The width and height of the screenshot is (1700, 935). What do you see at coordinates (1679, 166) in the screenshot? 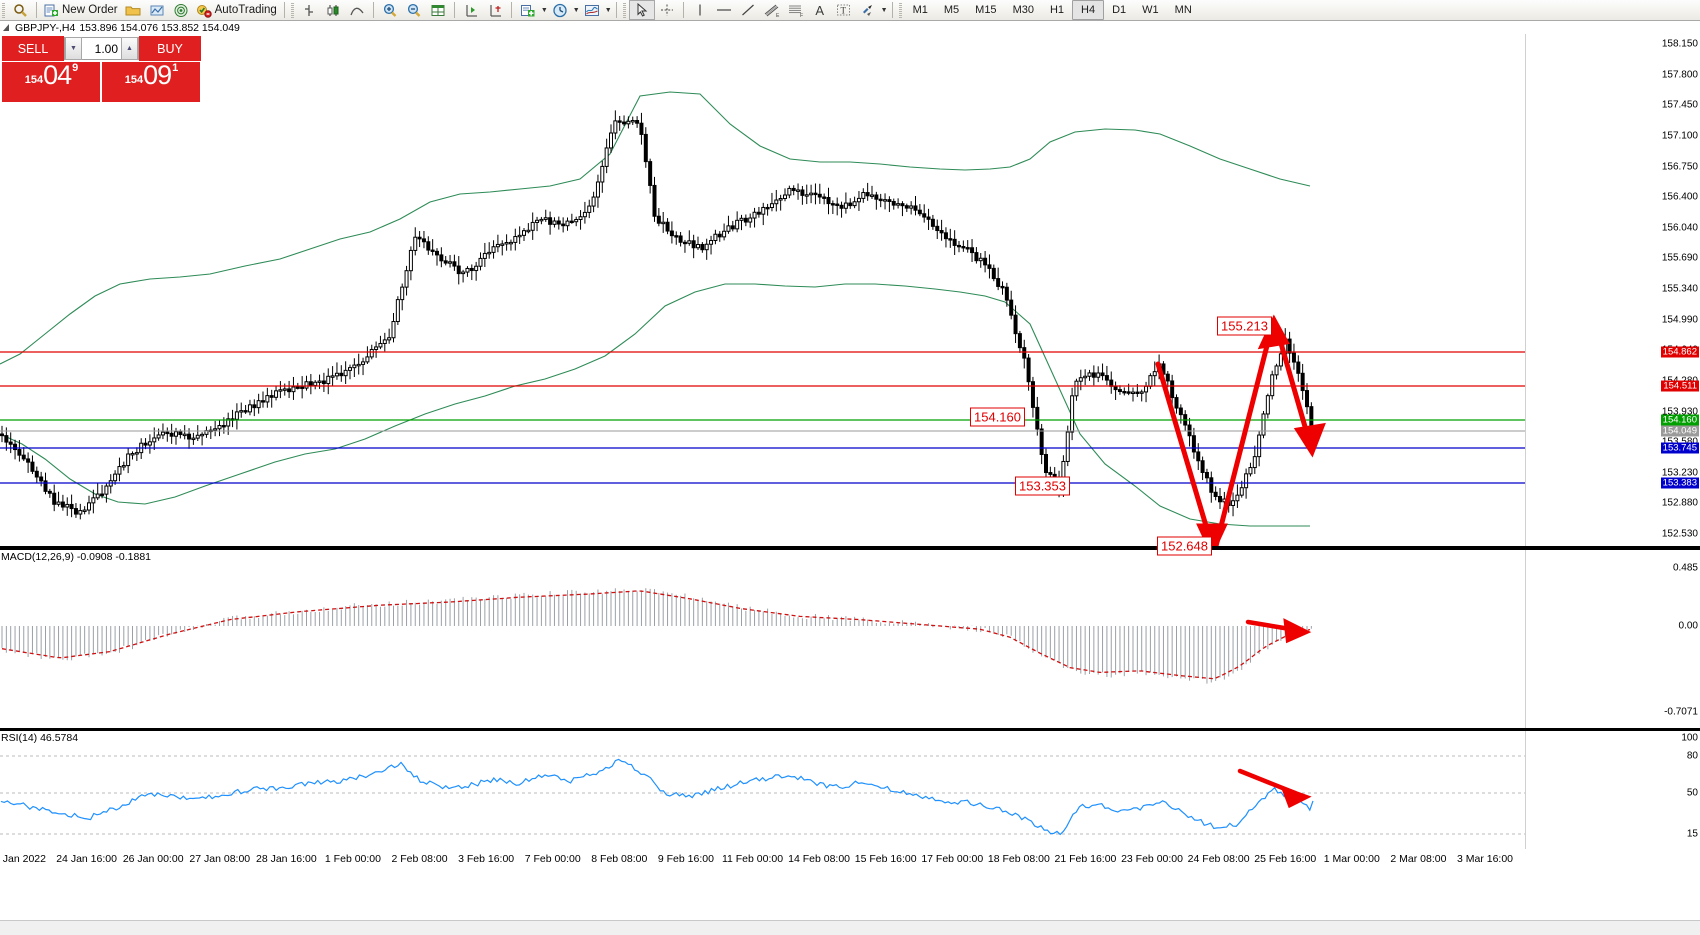
I see `price-tick: 156.750` at bounding box center [1679, 166].